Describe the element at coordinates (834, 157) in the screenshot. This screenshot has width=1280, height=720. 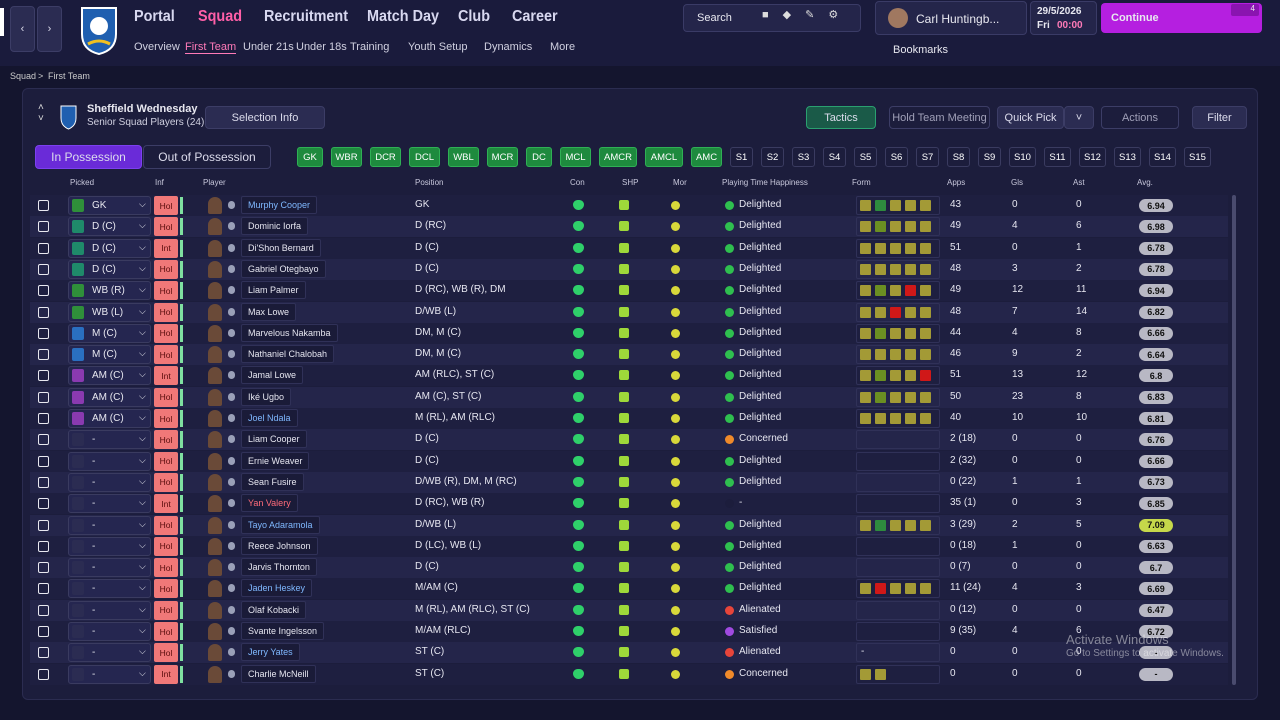
I see `position-chip: S4` at that location.